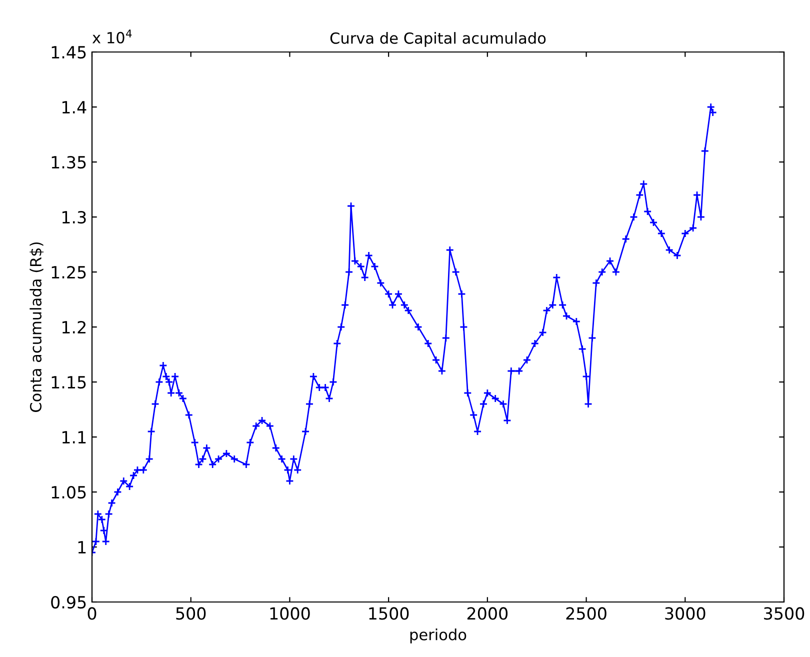 The height and width of the screenshot is (657, 810). What do you see at coordinates (438, 39) in the screenshot?
I see `chart-title: Curva de Capital acumulado` at bounding box center [438, 39].